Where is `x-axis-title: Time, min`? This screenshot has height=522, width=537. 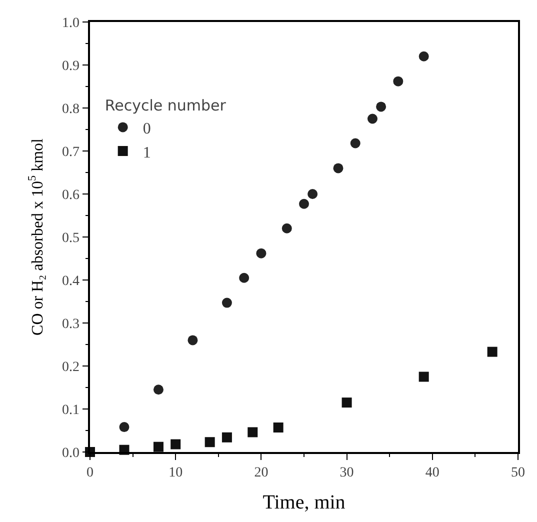
x-axis-title: Time, min is located at coordinates (304, 503).